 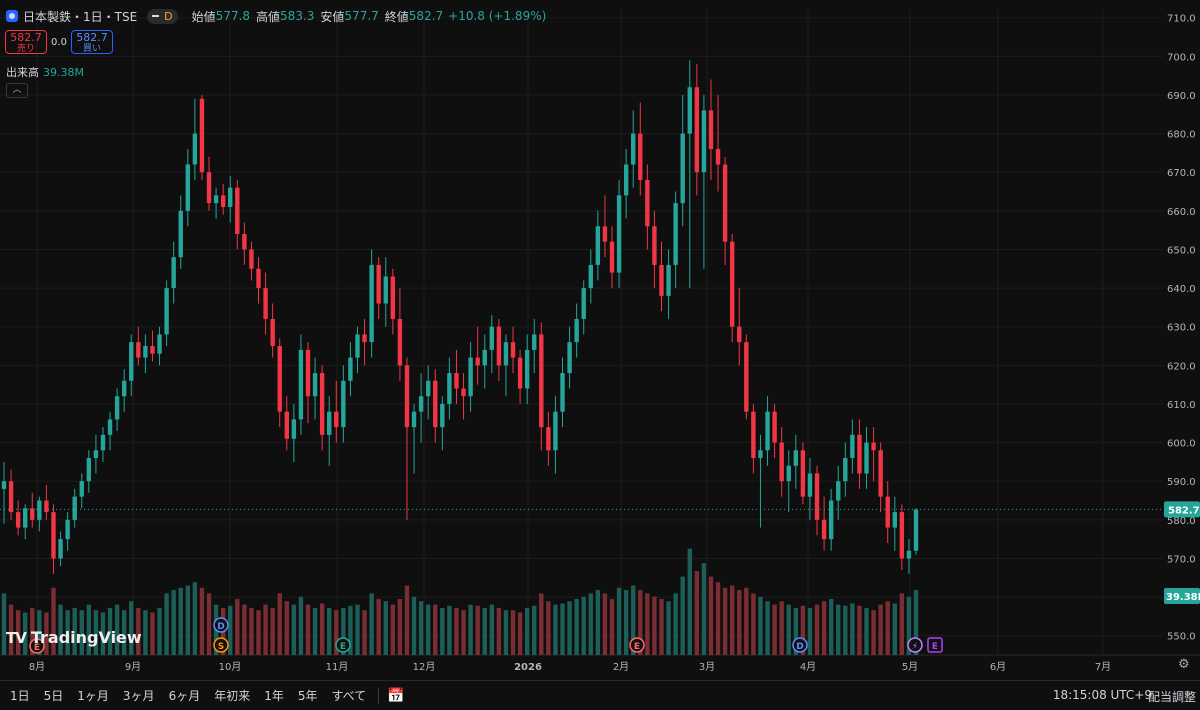 What do you see at coordinates (232, 696) in the screenshot?
I see `range-ytd: 年初来` at bounding box center [232, 696].